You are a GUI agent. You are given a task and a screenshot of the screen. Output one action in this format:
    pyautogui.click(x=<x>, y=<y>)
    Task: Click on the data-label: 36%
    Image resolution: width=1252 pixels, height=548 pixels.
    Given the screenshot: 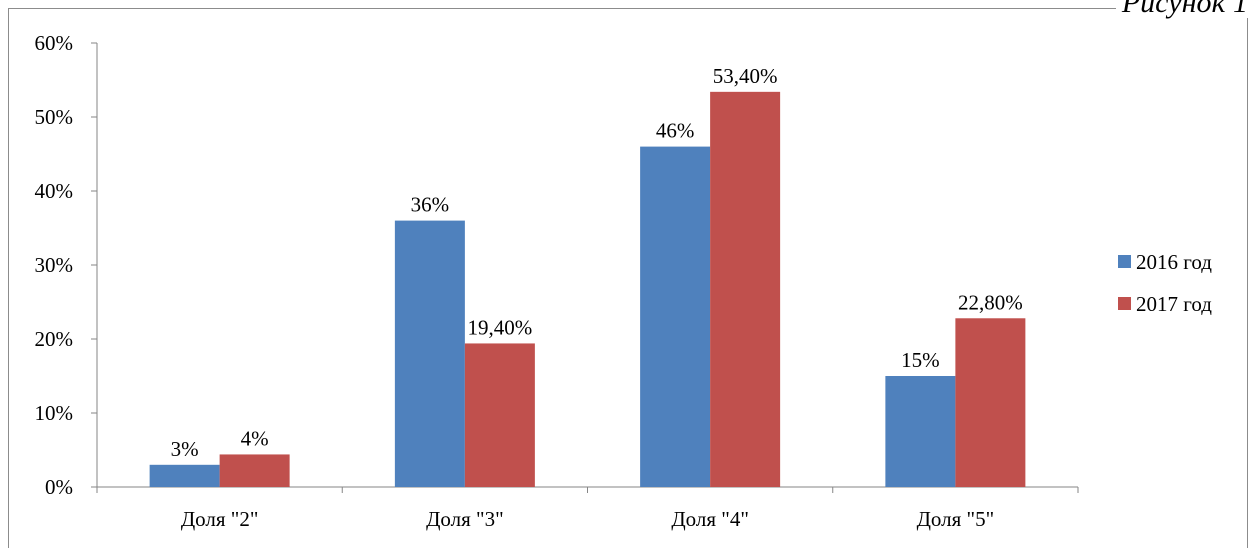 What is the action you would take?
    pyautogui.click(x=430, y=205)
    